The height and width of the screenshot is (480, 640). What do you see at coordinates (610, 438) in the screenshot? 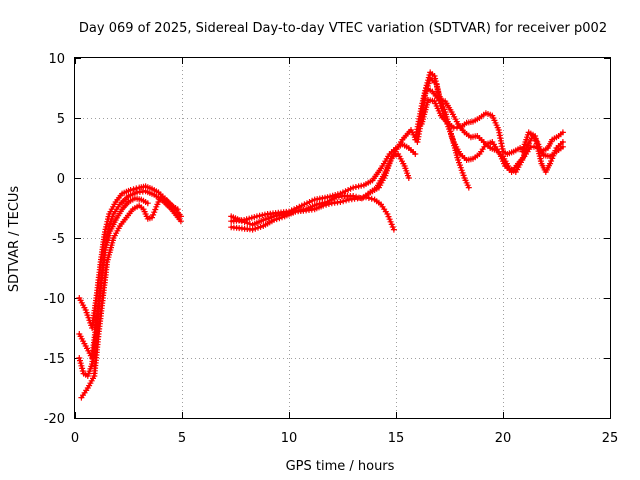
I see `x-tick-label: 25` at bounding box center [610, 438].